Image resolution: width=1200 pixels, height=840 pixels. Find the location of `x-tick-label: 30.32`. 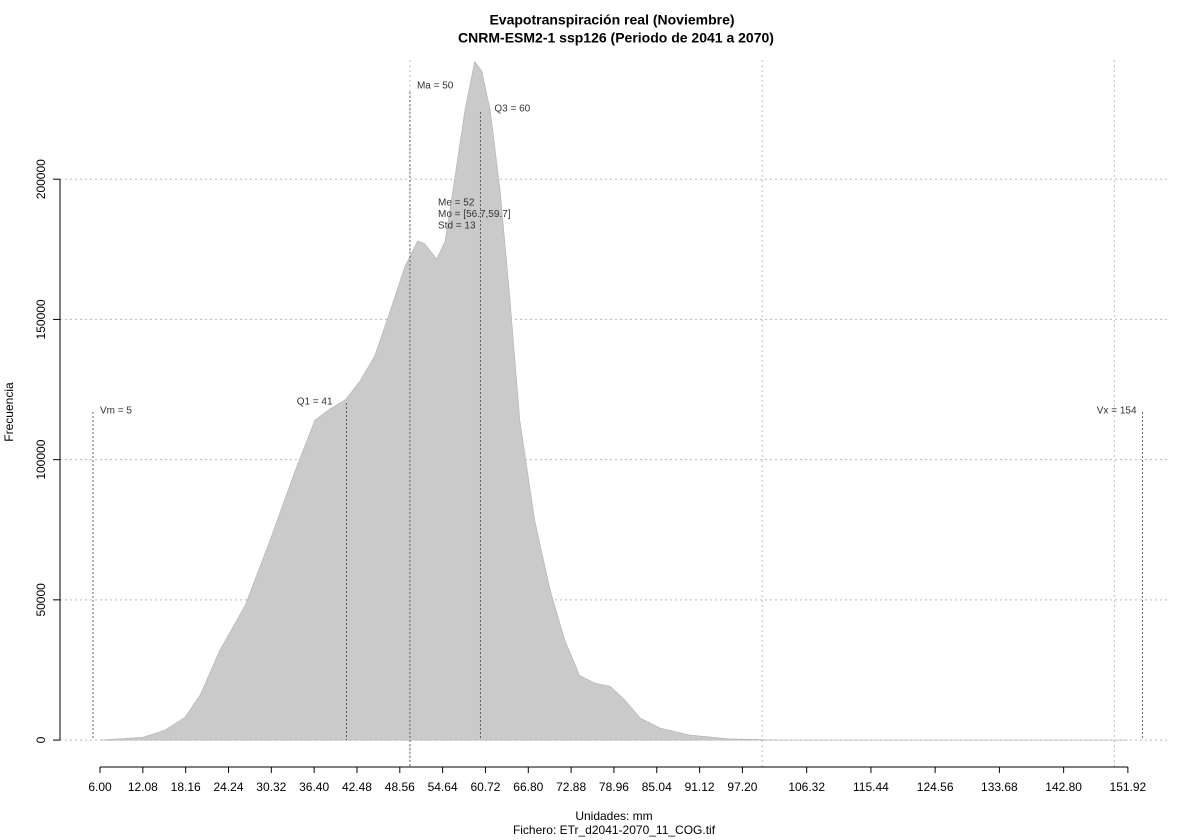

x-tick-label: 30.32 is located at coordinates (271, 787).